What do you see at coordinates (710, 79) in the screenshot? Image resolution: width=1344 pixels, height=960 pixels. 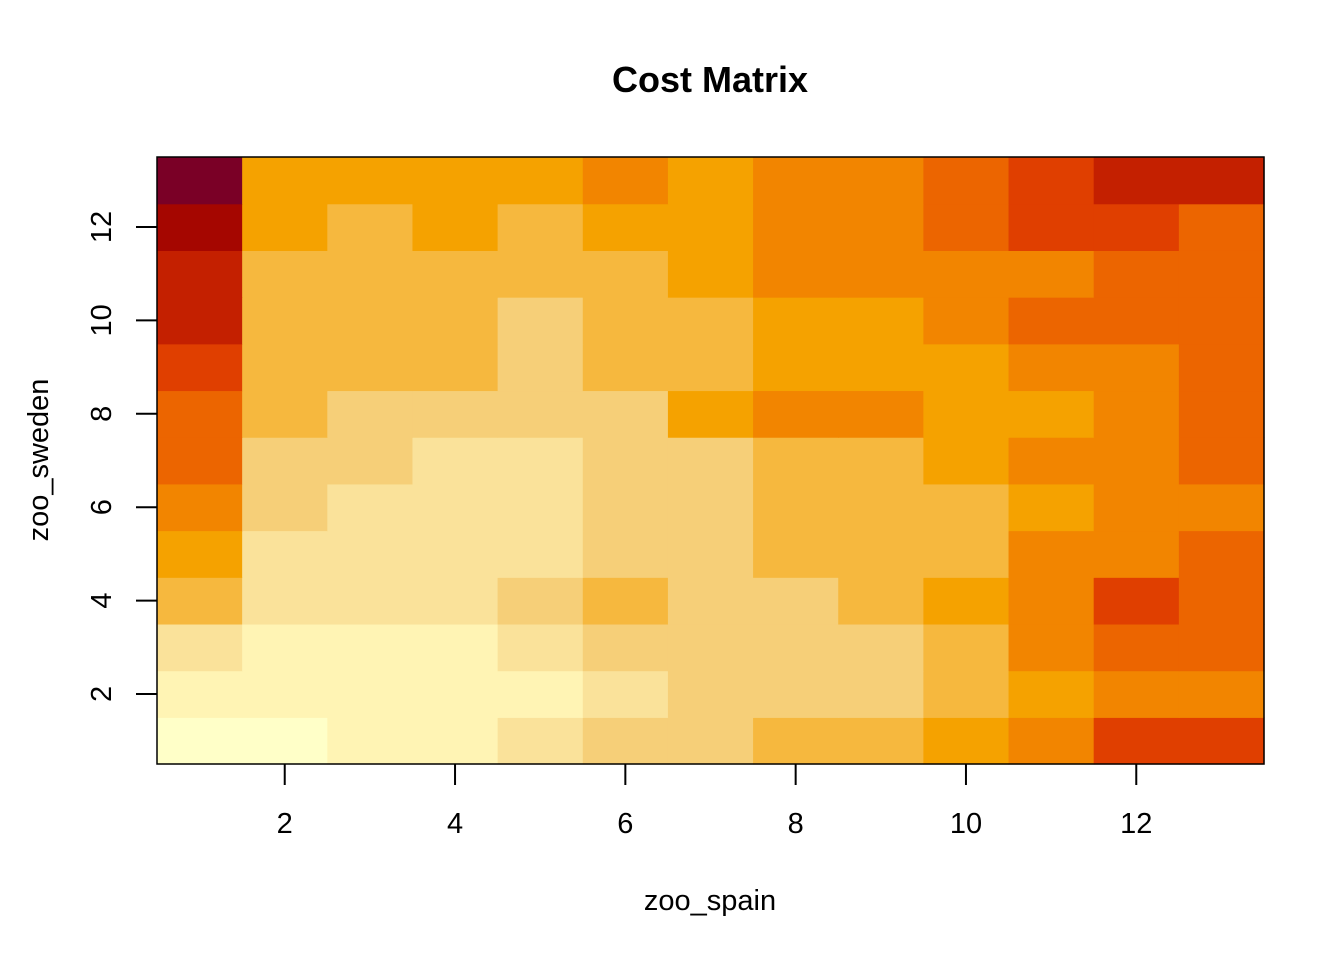 I see `chart-title: Cost Matrix` at bounding box center [710, 79].